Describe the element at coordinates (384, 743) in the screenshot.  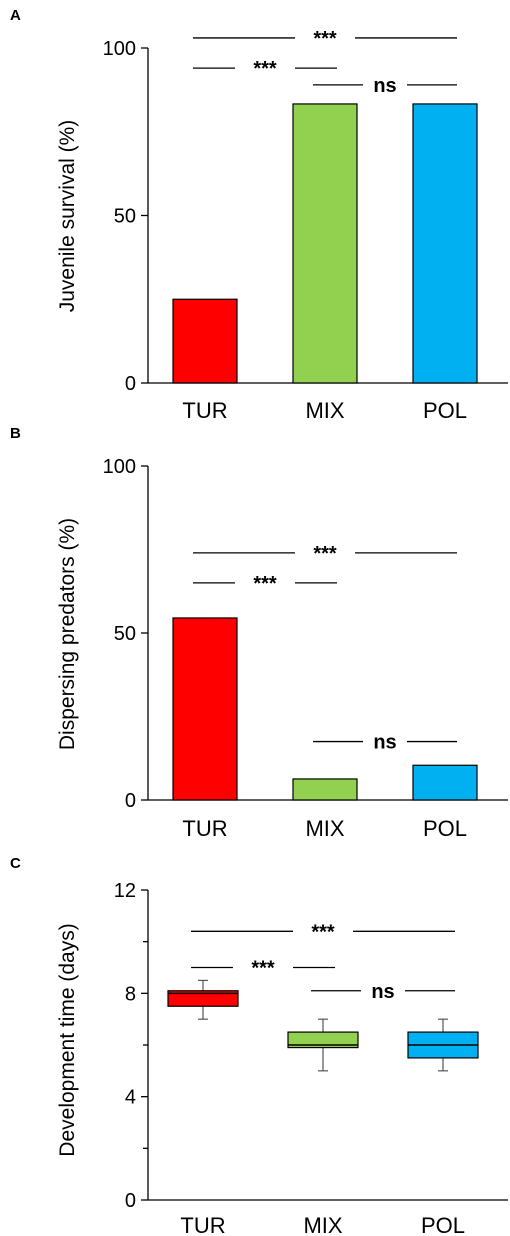
I see `panel-b-significance-label: ns` at that location.